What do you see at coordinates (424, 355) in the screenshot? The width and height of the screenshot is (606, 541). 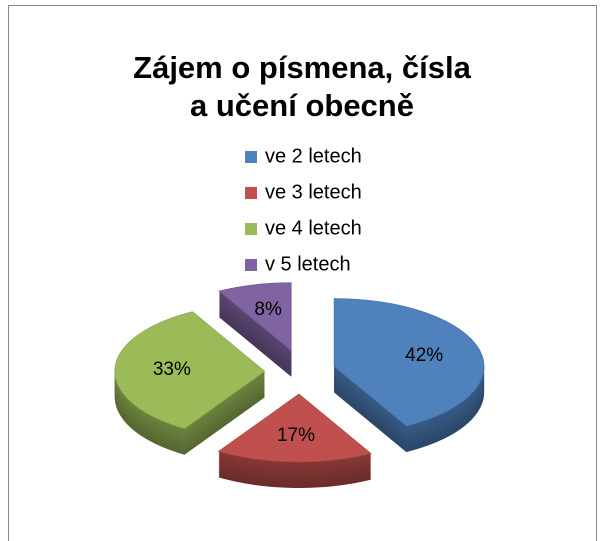 I see `data-label: 42%` at bounding box center [424, 355].